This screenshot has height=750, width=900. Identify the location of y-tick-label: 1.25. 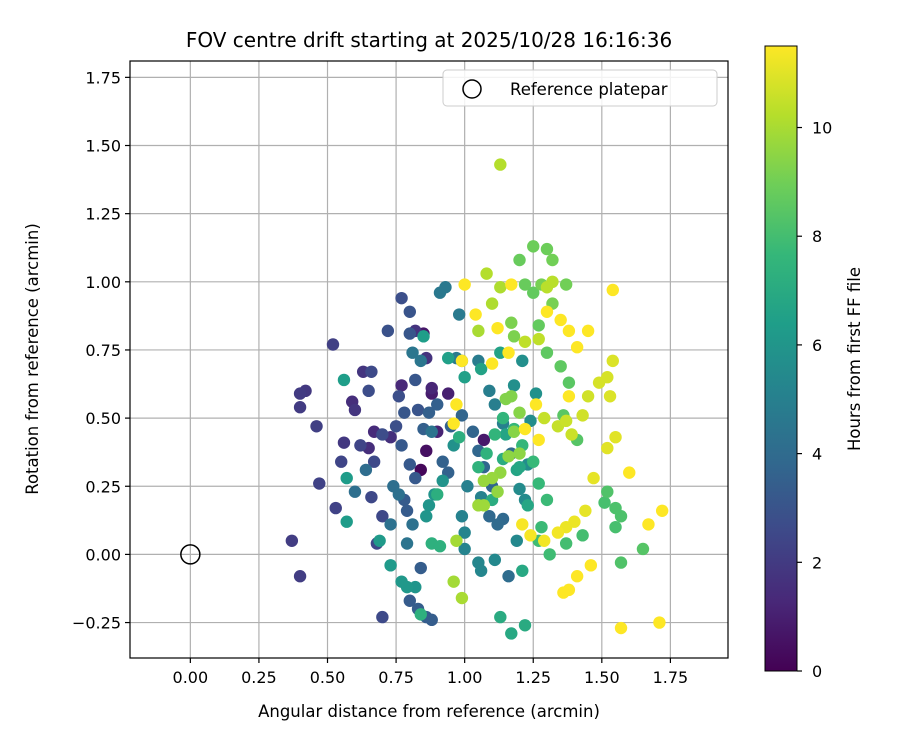
(103, 214).